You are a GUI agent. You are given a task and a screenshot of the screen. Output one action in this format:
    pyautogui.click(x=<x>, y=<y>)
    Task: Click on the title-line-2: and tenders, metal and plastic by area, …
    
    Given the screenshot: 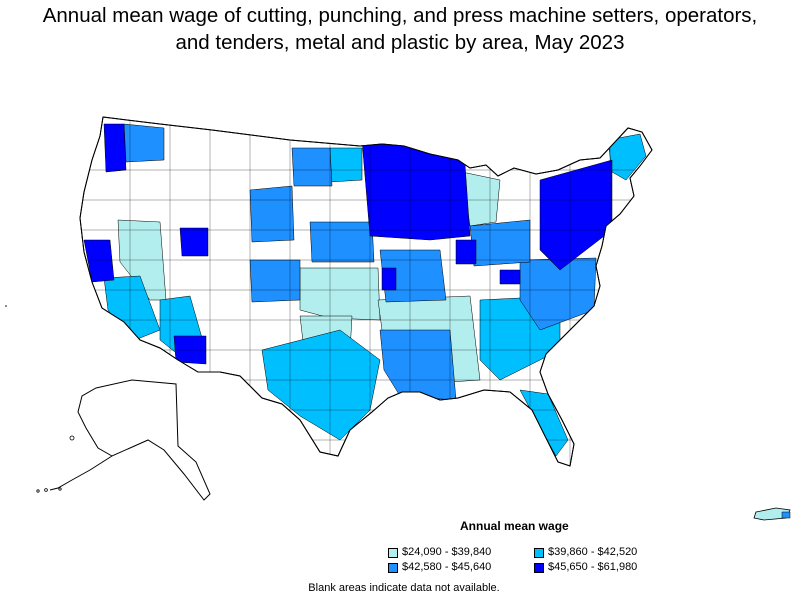 What is the action you would take?
    pyautogui.click(x=400, y=42)
    